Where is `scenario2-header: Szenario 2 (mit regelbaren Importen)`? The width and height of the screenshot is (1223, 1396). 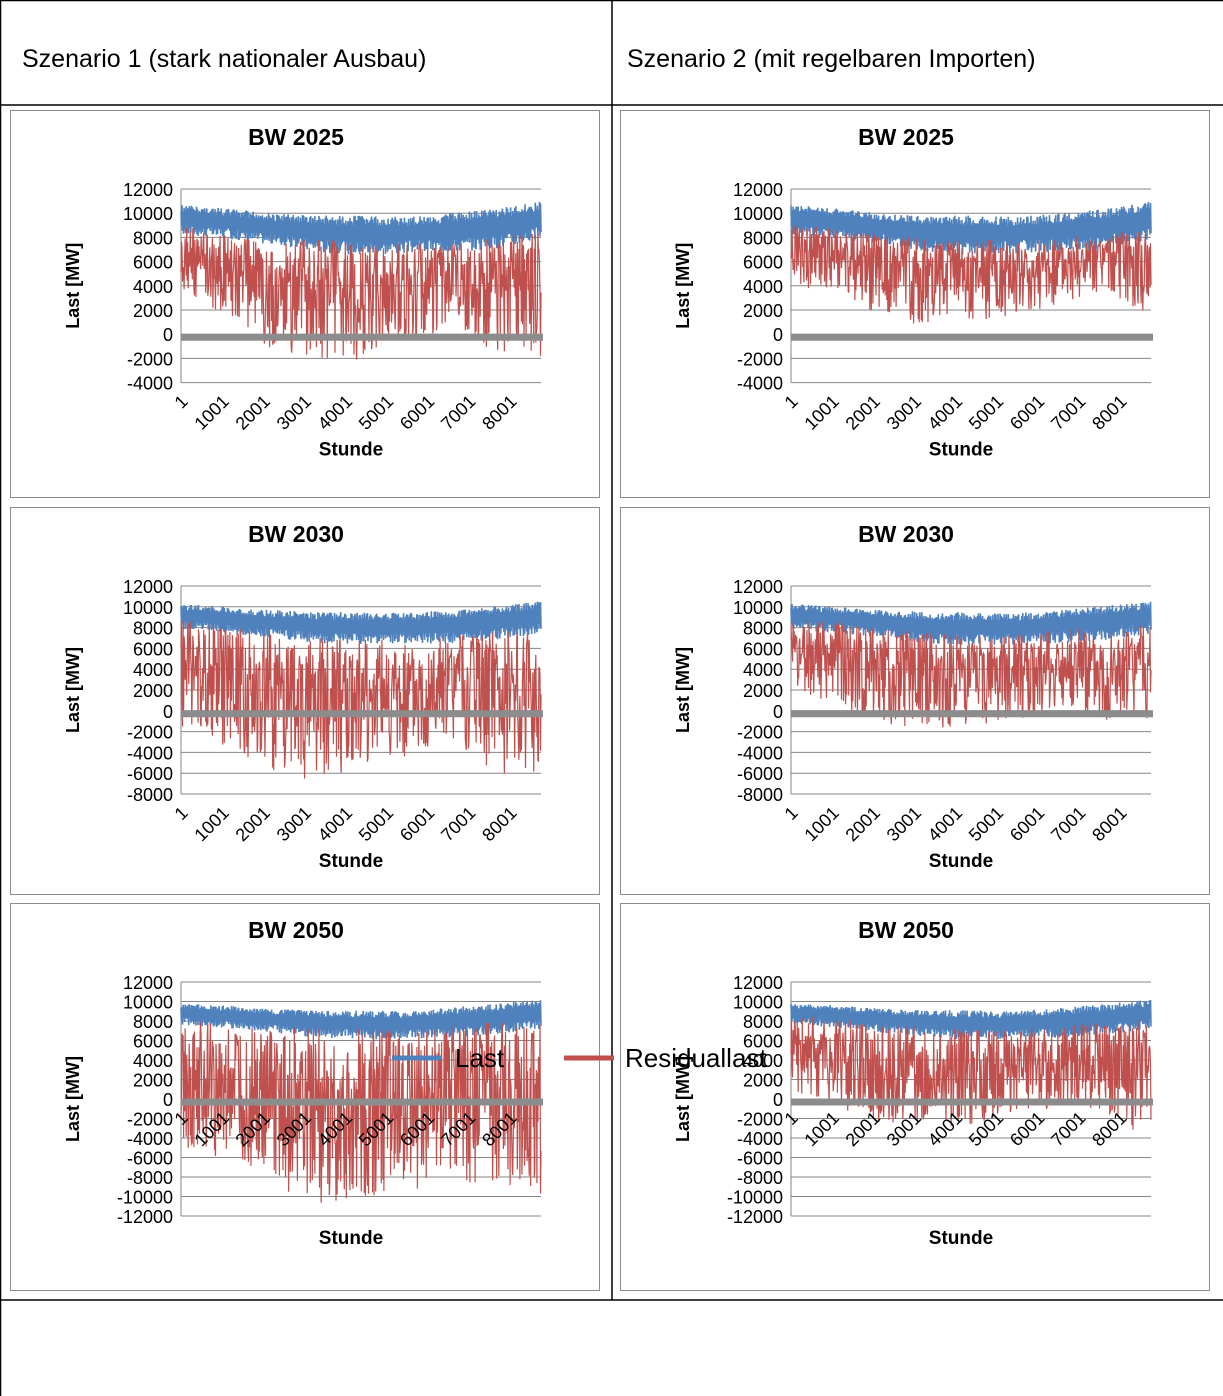 scenario2-header: Szenario 2 (mit regelbaren Importen) is located at coordinates (831, 59).